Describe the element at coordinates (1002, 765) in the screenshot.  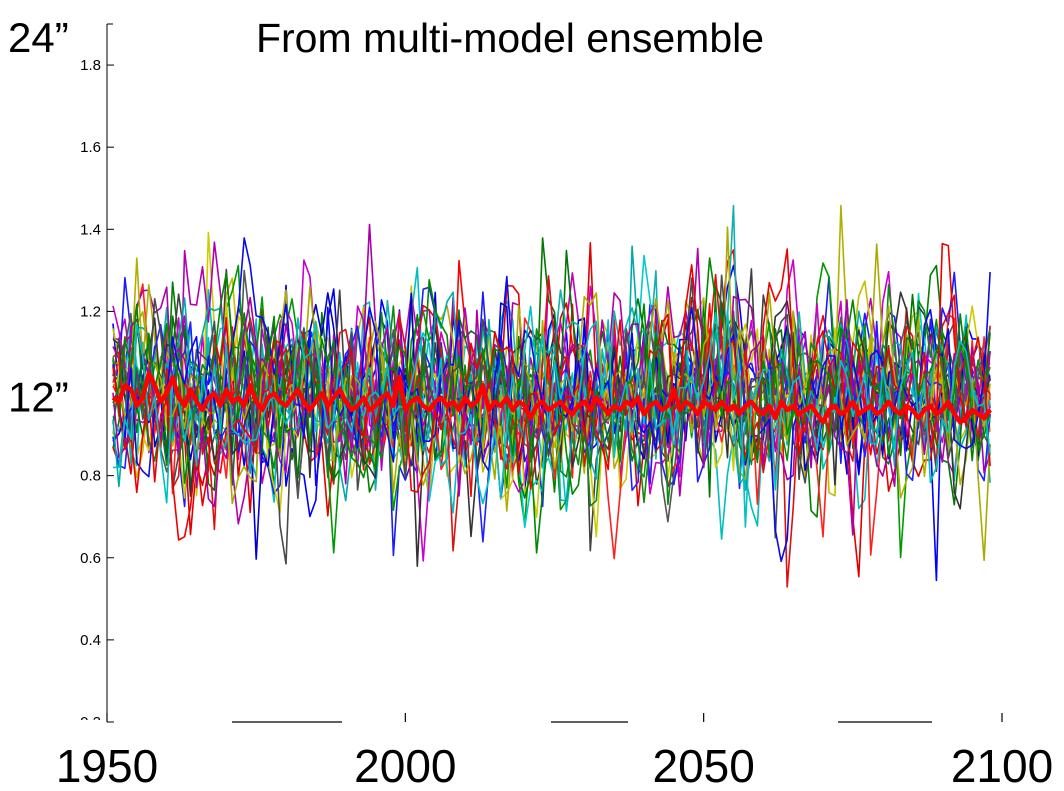
I see `x-tick-label: 2100` at that location.